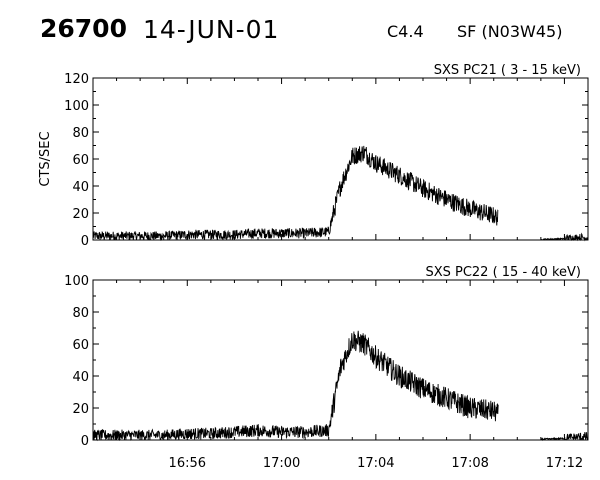 The image size is (600, 480). I want to click on y-axis-label: CTS/SEC, so click(45, 158).